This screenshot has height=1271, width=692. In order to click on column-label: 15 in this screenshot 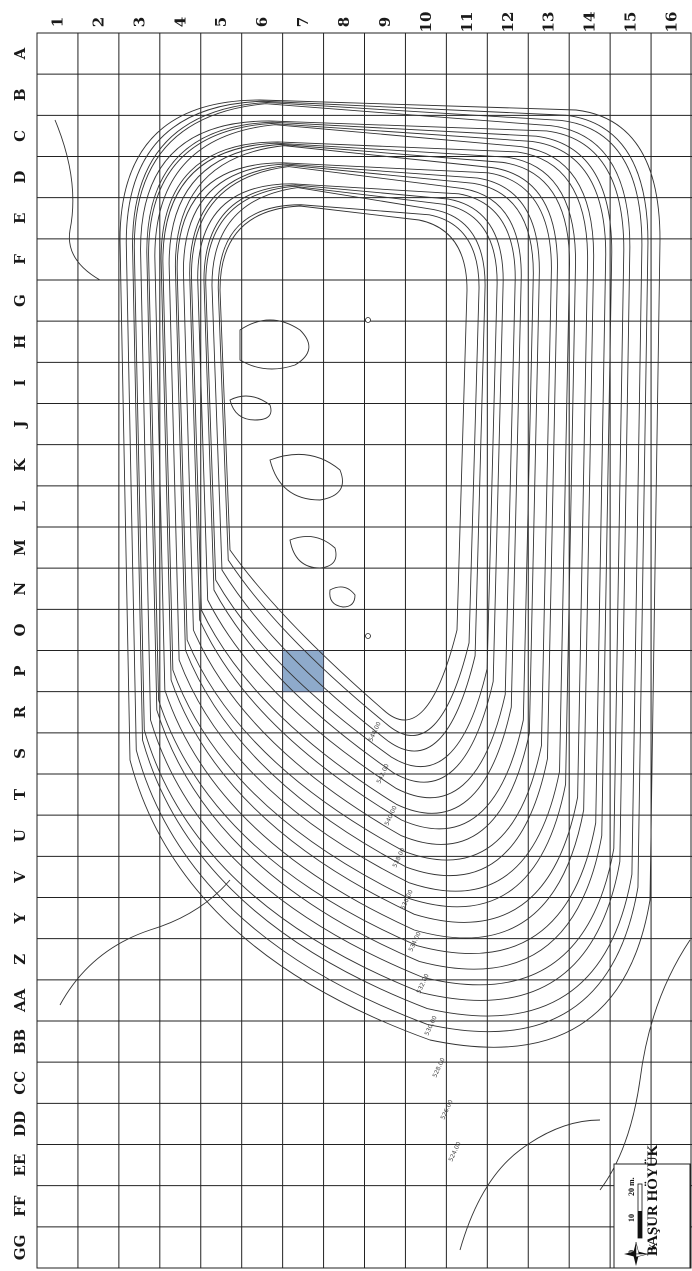, I will do `click(631, 22)`.